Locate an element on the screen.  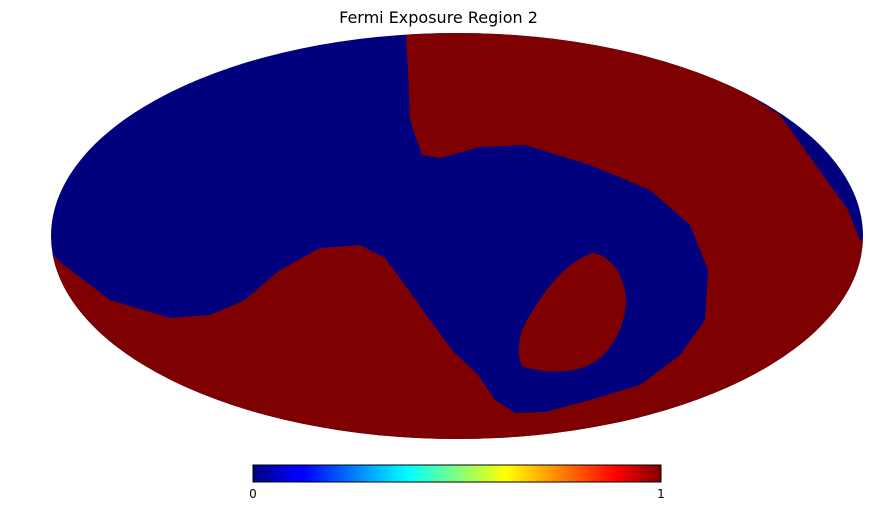
chart-title: Fermi Exposure Region 2 is located at coordinates (438, 17).